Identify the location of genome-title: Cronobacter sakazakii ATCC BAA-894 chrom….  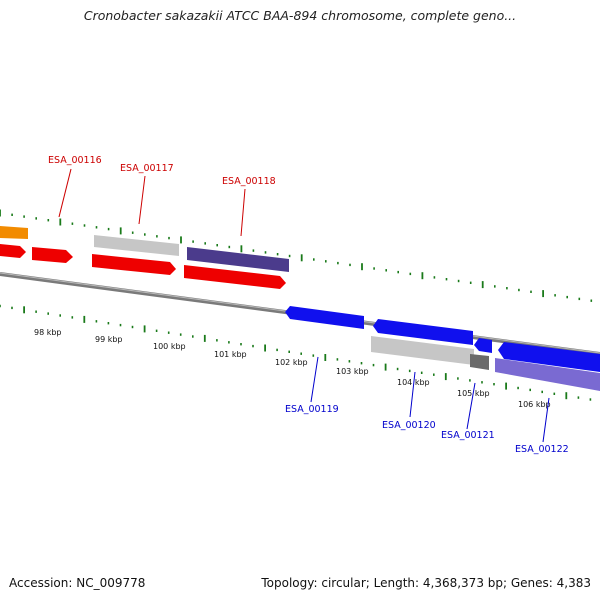
(300, 15).